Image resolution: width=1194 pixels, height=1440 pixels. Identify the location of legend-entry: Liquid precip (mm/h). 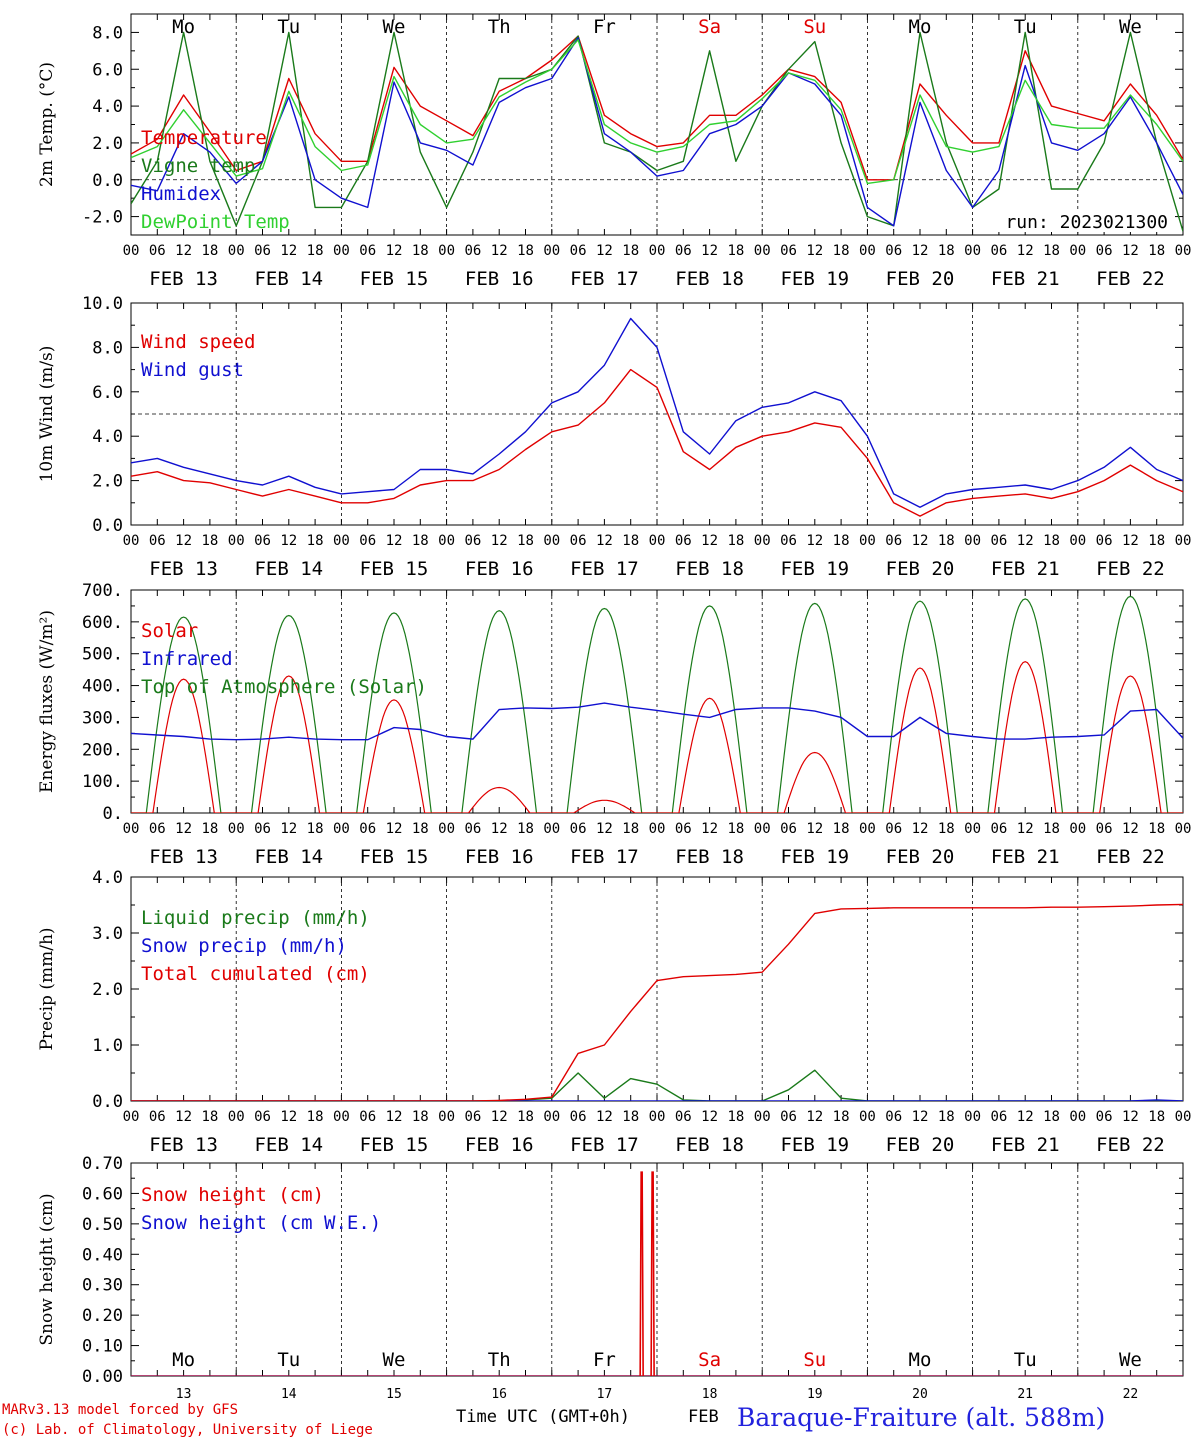
(255, 918).